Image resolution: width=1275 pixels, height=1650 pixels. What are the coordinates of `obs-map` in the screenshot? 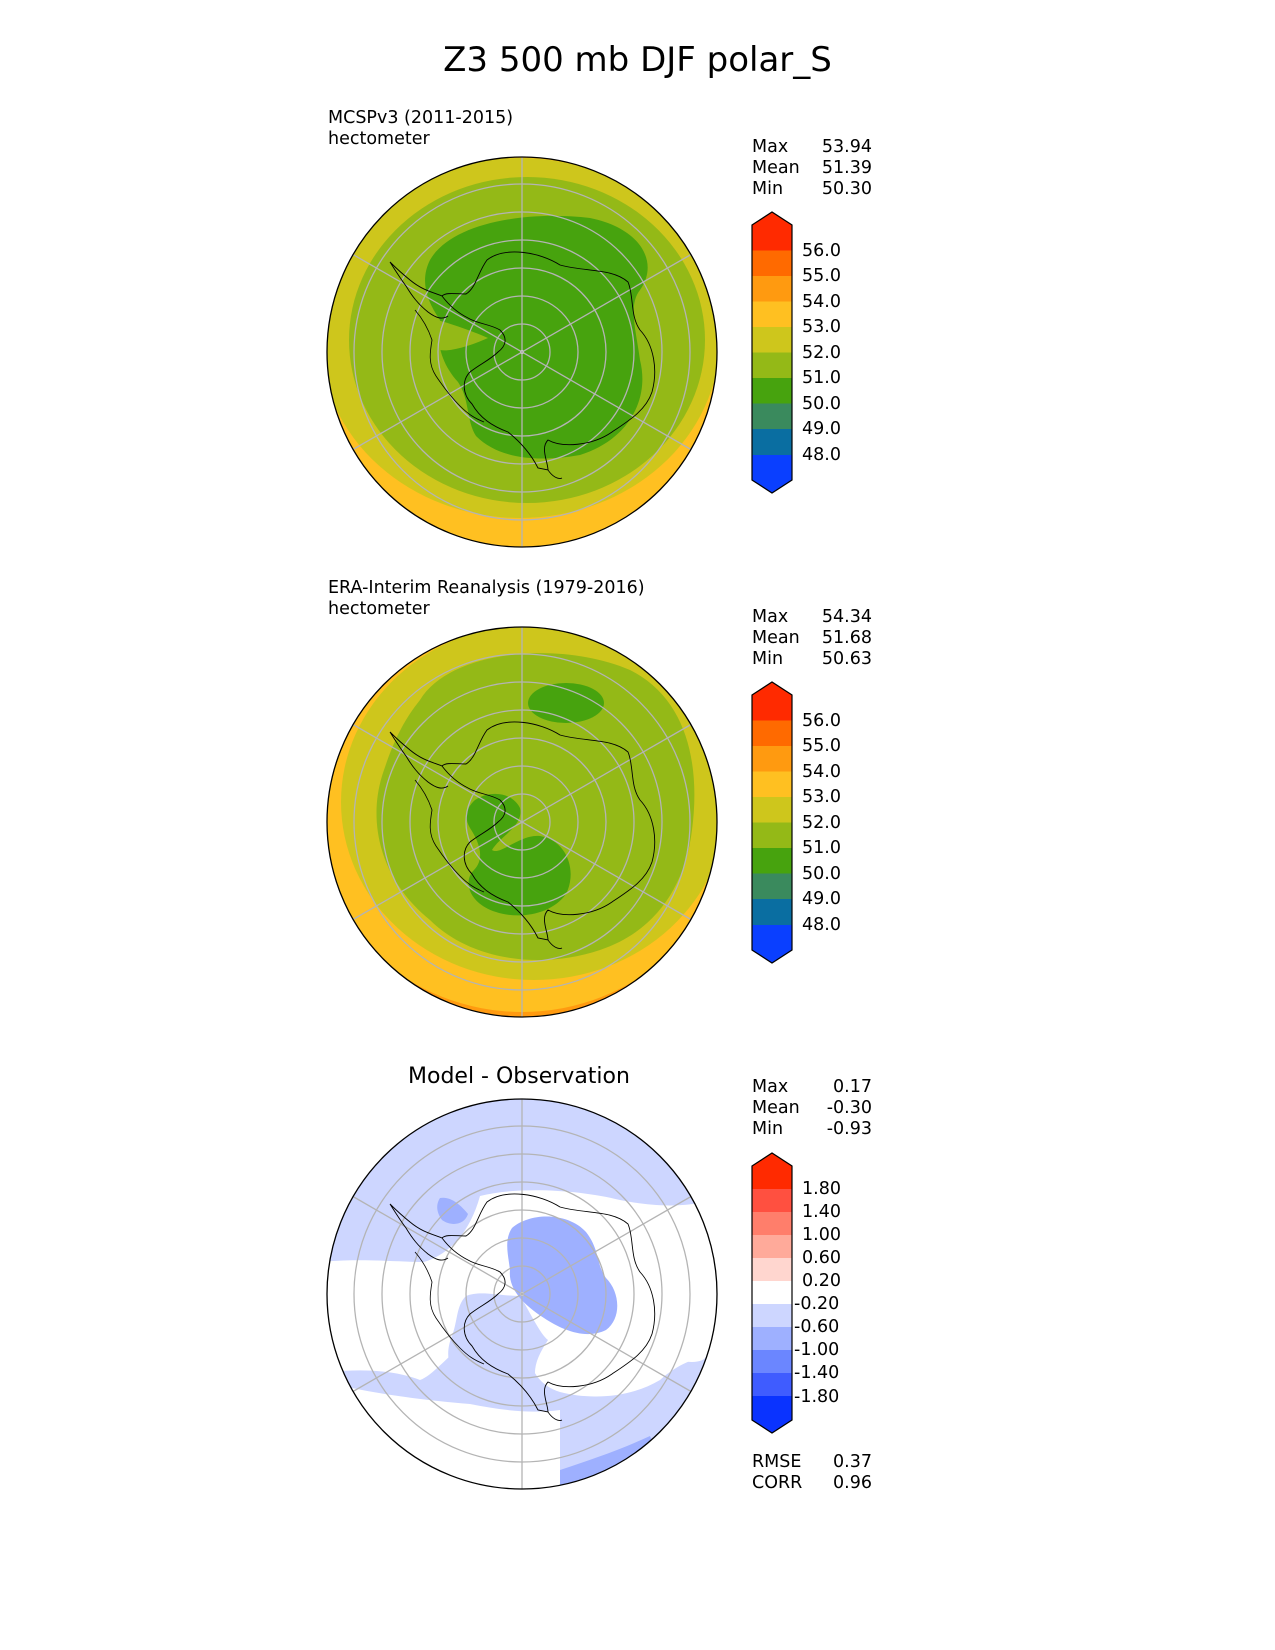 It's located at (522, 822).